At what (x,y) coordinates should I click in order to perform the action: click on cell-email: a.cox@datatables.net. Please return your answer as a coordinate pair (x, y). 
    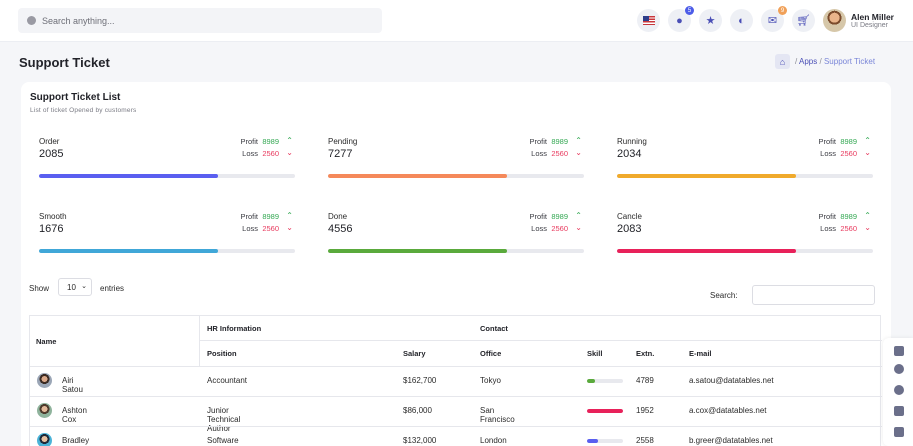
    Looking at the image, I should click on (728, 410).